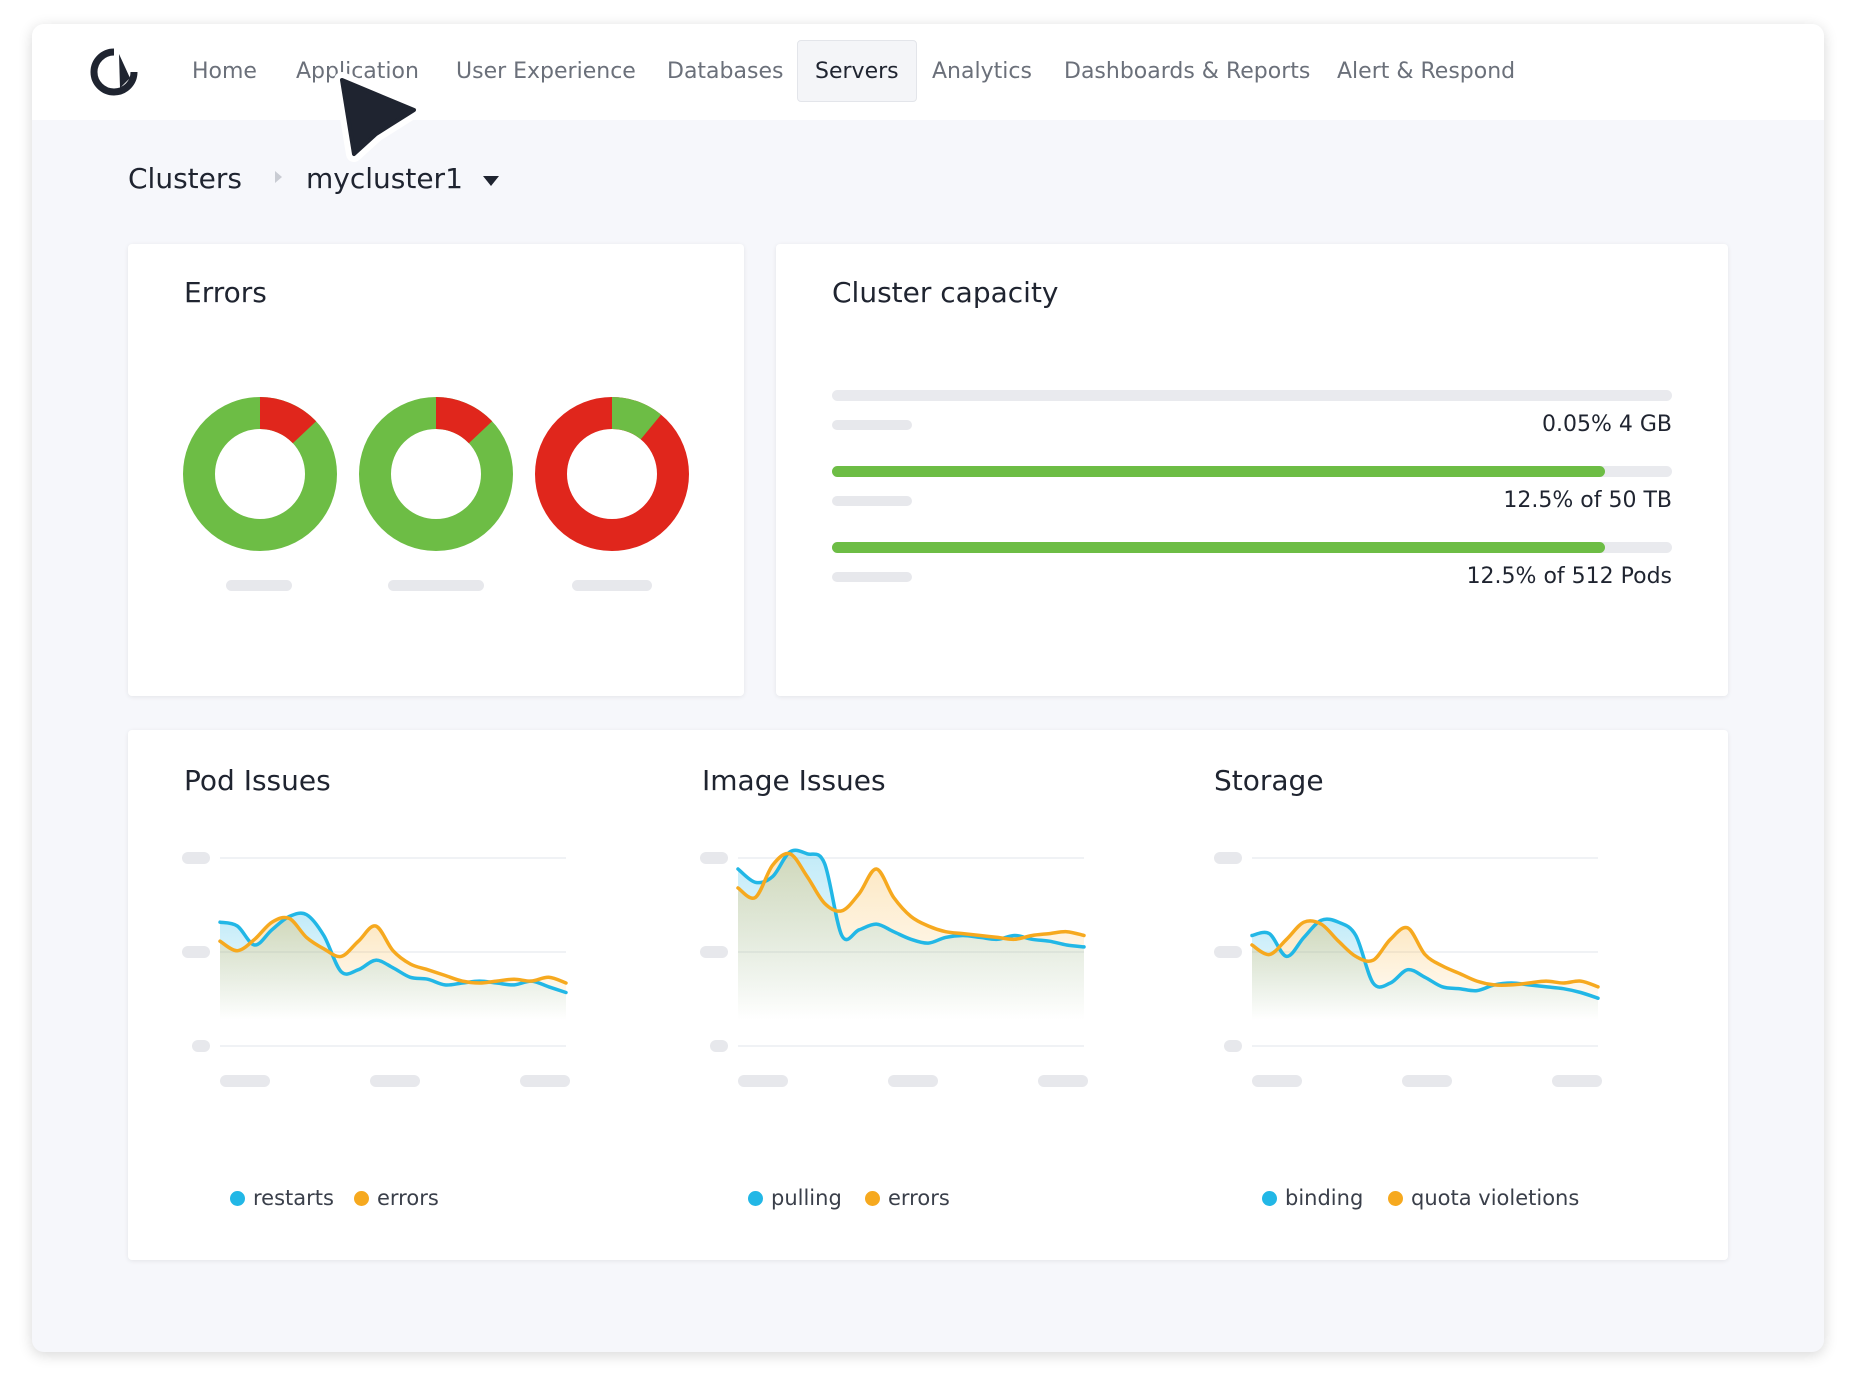  I want to click on legend-pulling: pulling, so click(795, 1198).